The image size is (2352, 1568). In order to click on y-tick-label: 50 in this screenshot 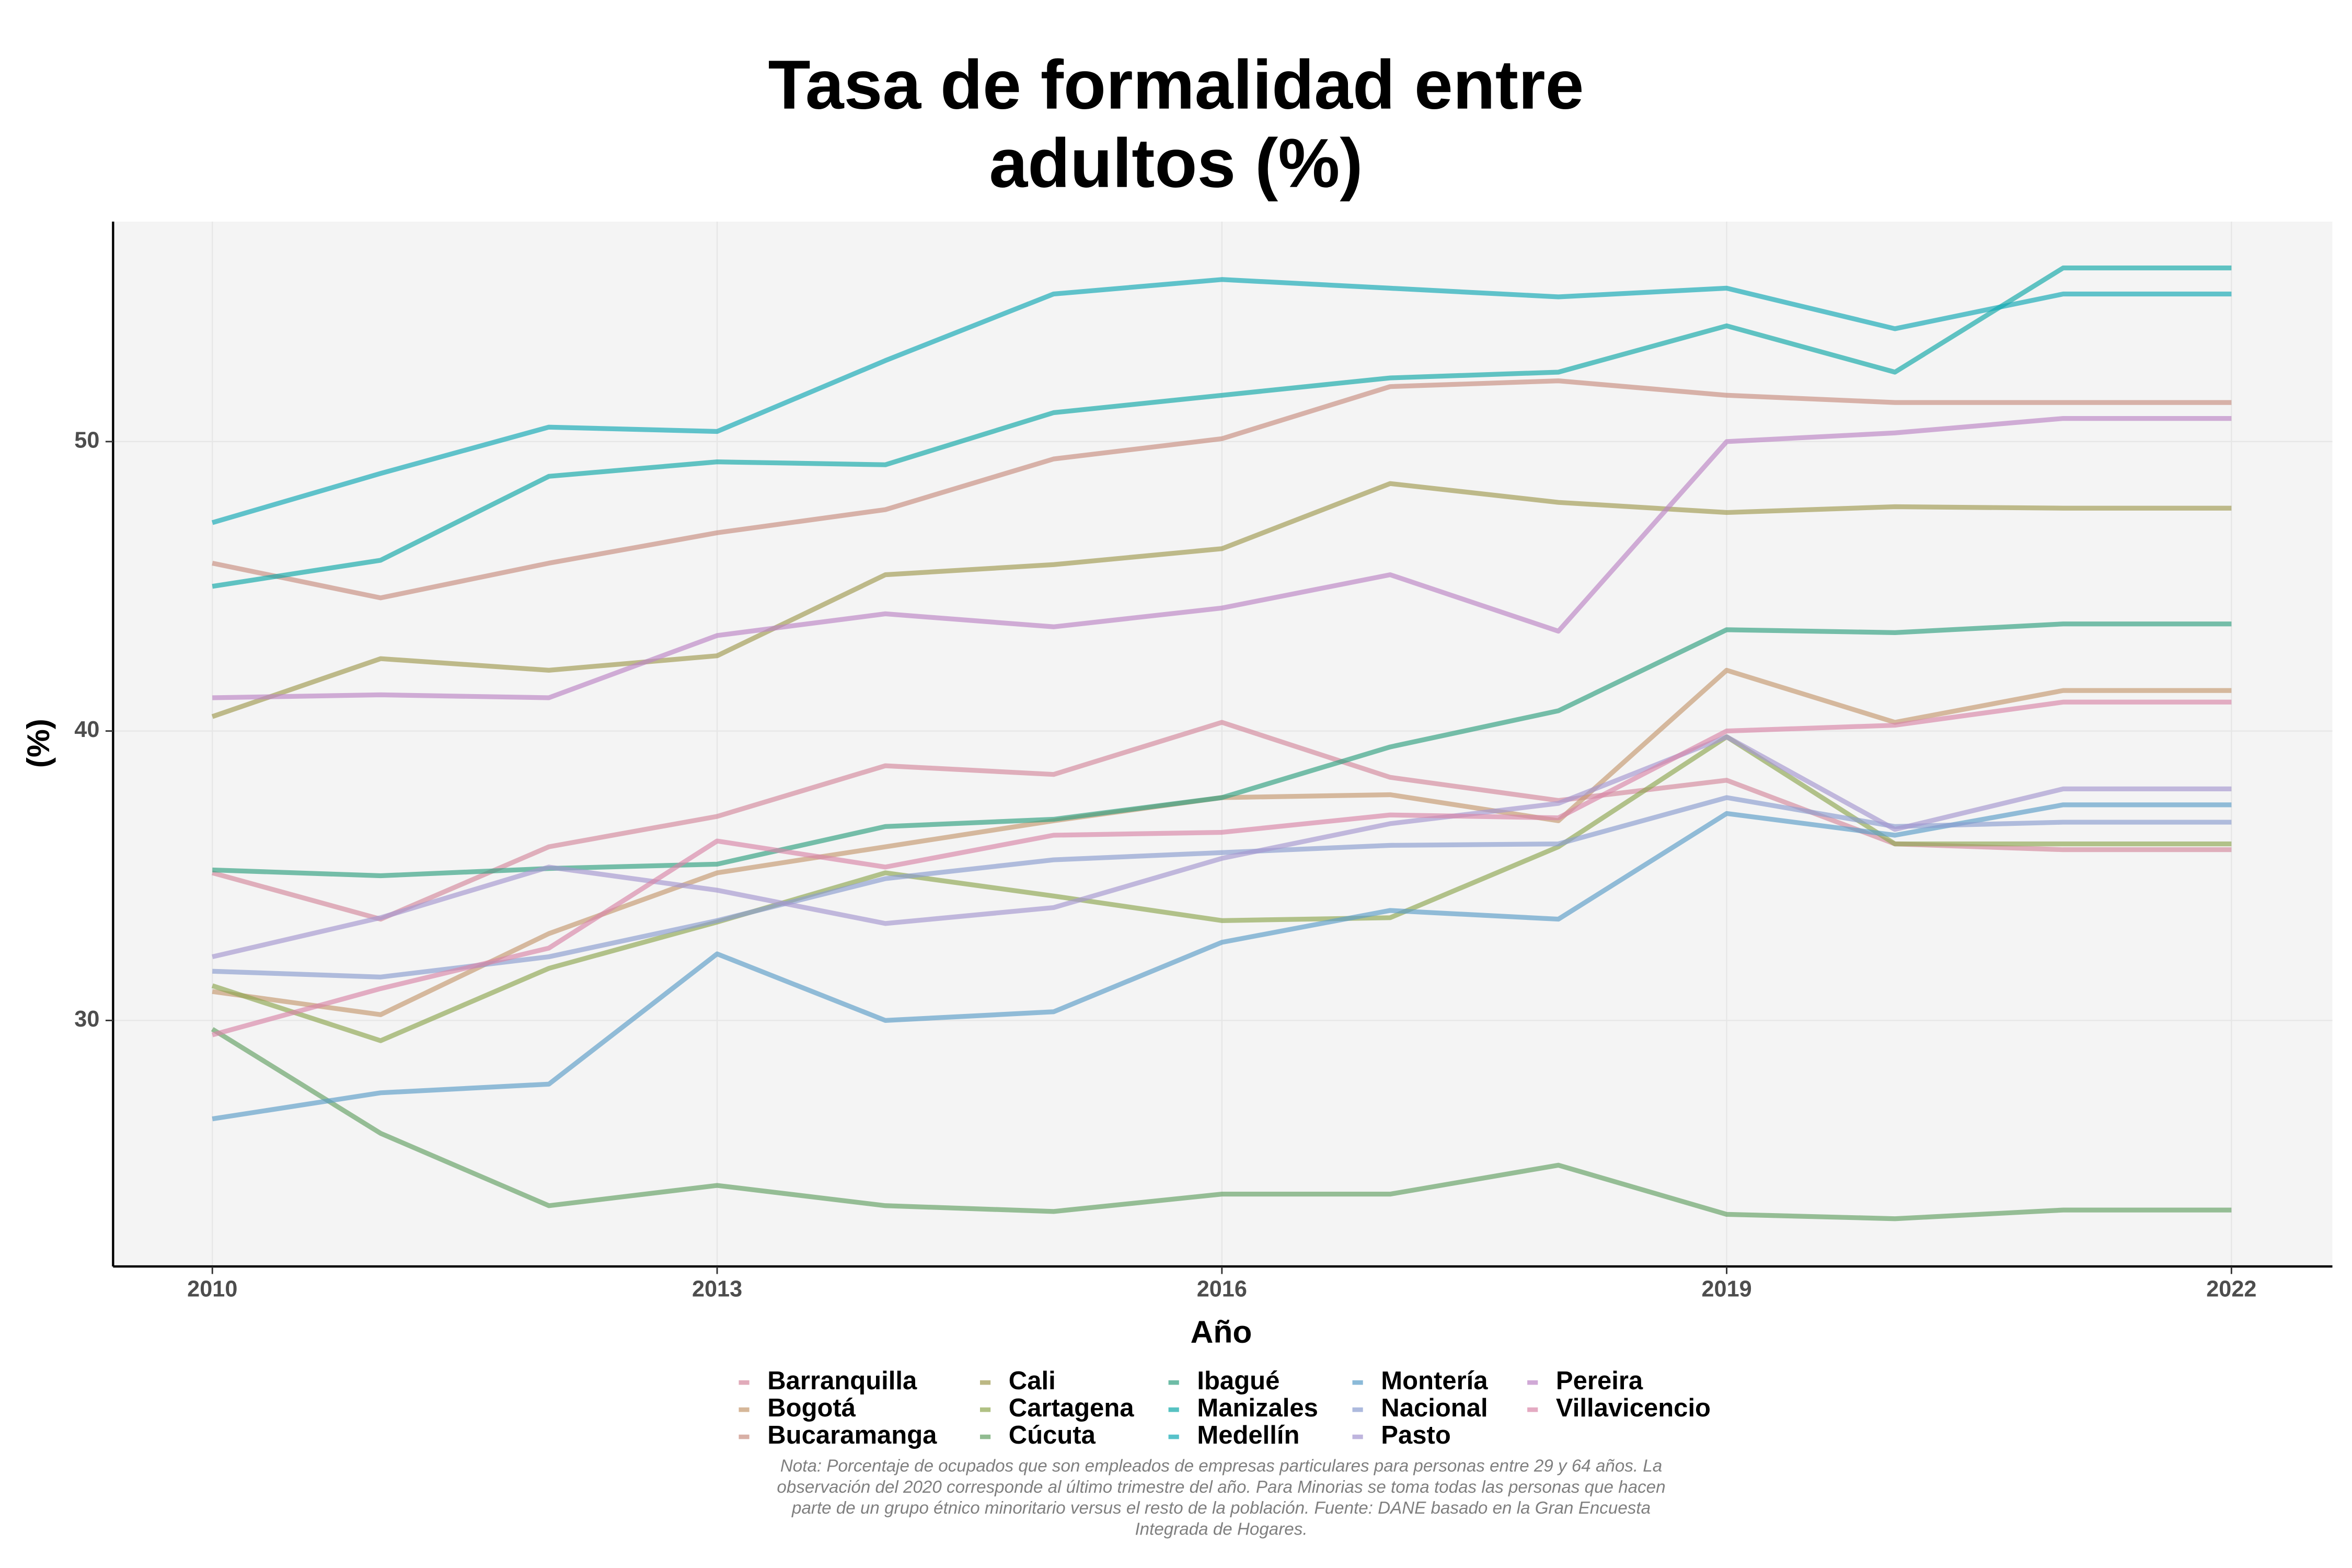, I will do `click(86, 440)`.